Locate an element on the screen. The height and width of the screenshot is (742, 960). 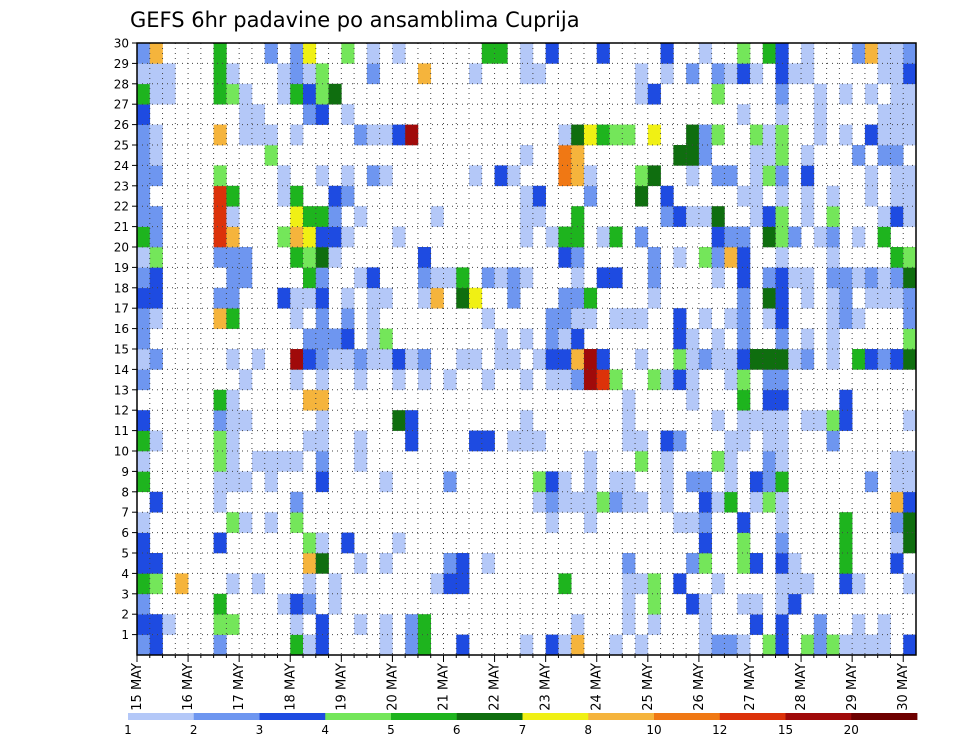
x-tick-label: 28 MAY is located at coordinates (801, 687).